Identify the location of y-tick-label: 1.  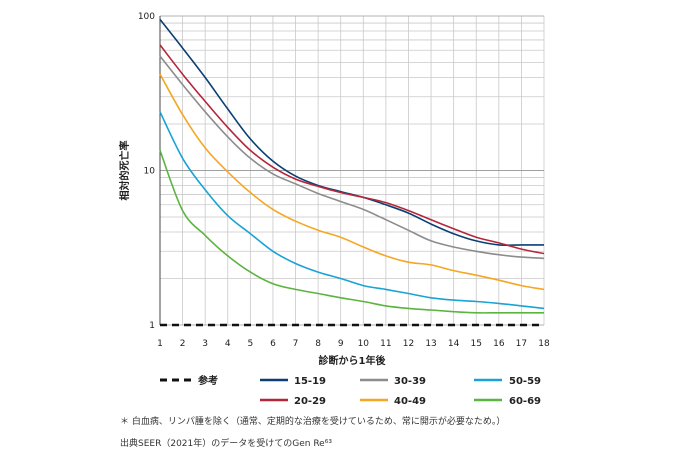
(152, 326).